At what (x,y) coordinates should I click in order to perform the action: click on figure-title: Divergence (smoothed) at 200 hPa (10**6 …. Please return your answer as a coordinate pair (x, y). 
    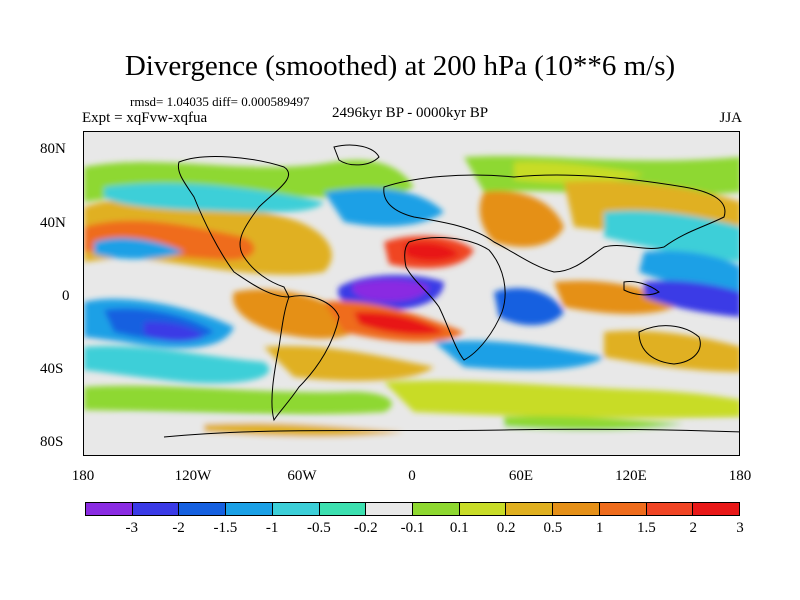
    Looking at the image, I should click on (400, 66).